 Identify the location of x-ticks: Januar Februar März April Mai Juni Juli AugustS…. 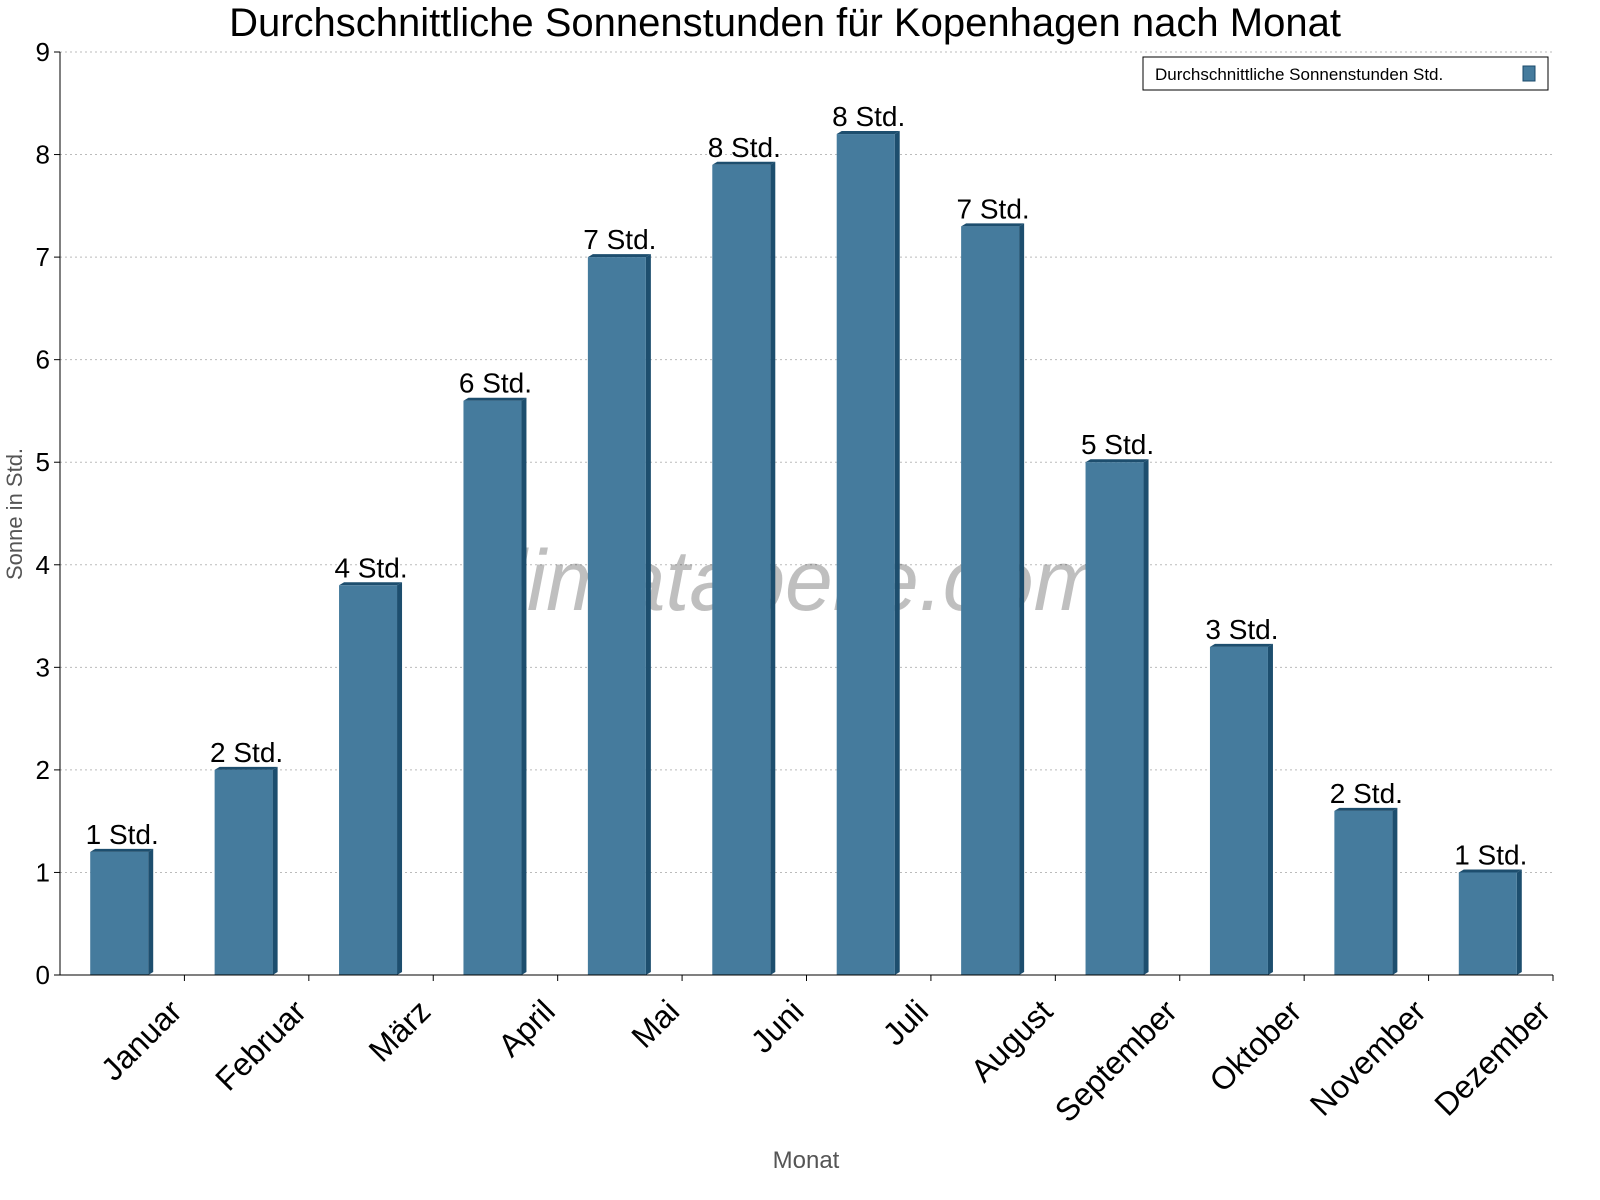
(825, 1052).